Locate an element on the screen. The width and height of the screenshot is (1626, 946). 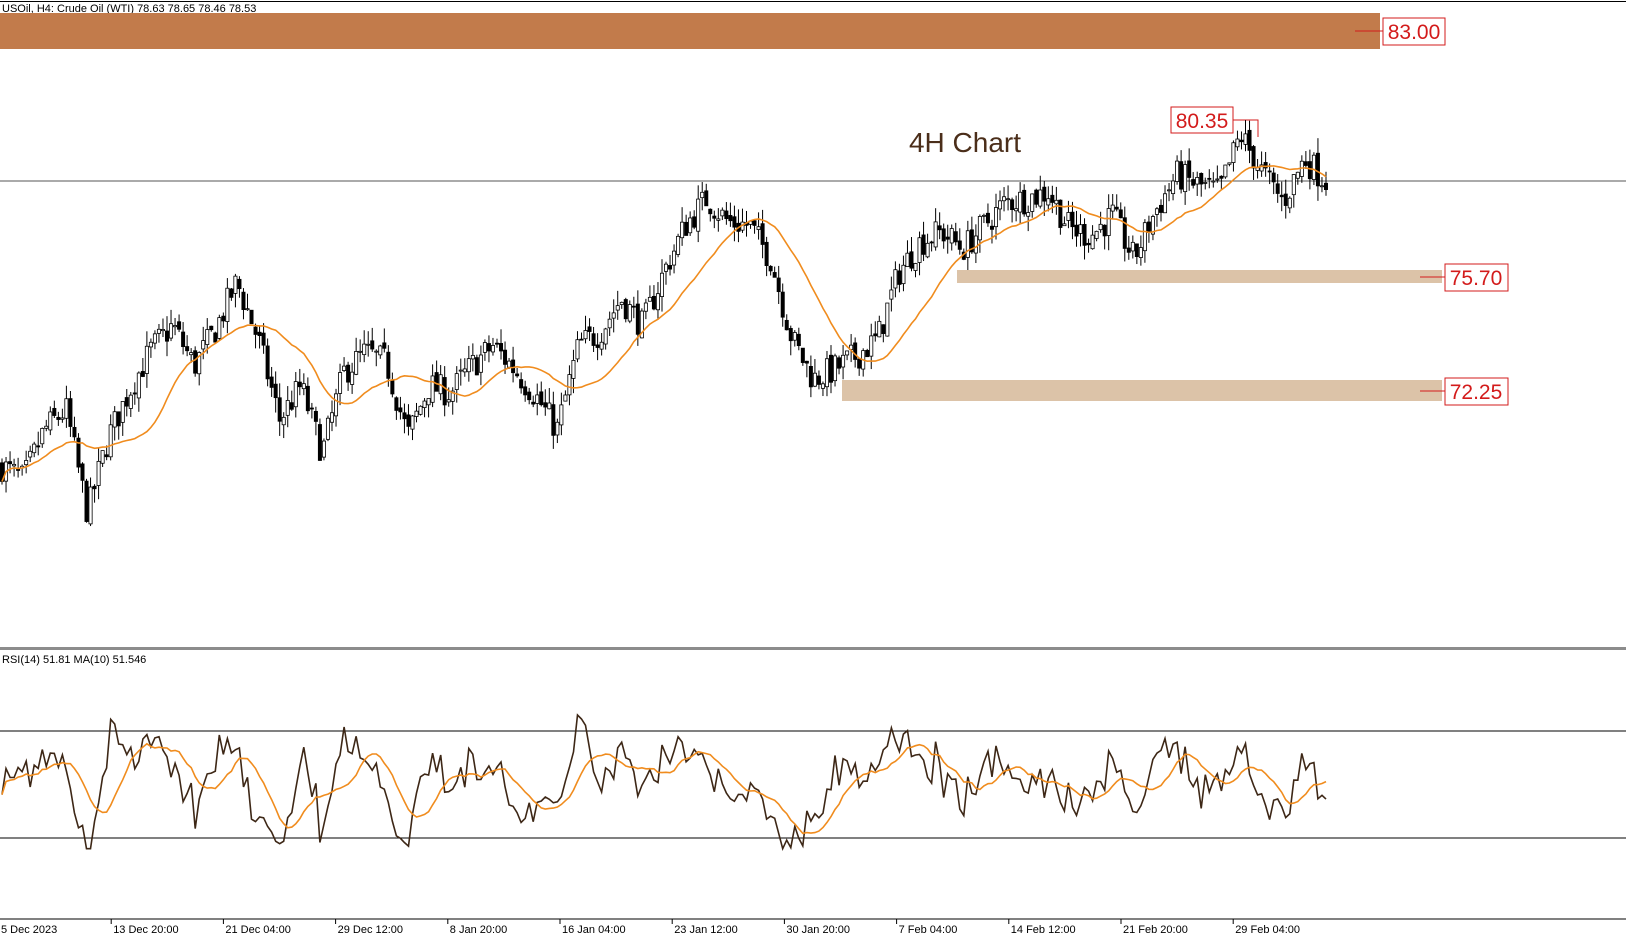
time-tick-label: 13 Dec 20:00 is located at coordinates (145, 930).